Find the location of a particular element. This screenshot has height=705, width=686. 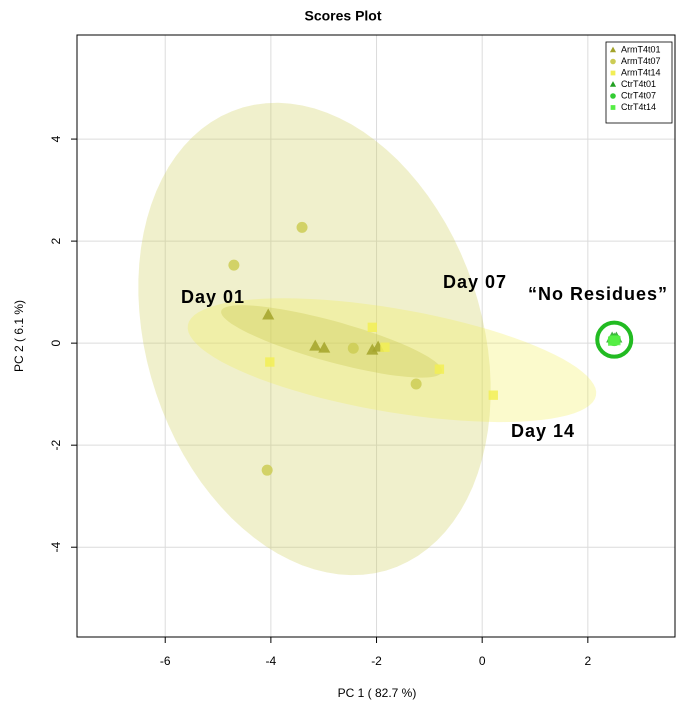

legend-label: ArmT4t14 is located at coordinates (641, 72).